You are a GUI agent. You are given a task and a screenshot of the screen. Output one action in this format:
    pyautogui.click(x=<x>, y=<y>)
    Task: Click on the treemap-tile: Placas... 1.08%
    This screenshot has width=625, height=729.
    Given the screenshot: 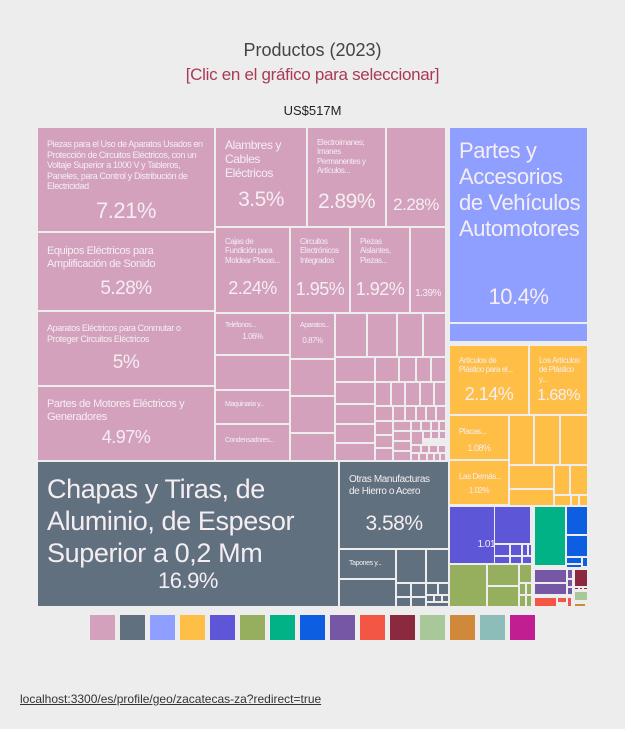 What is the action you would take?
    pyautogui.click(x=479, y=437)
    